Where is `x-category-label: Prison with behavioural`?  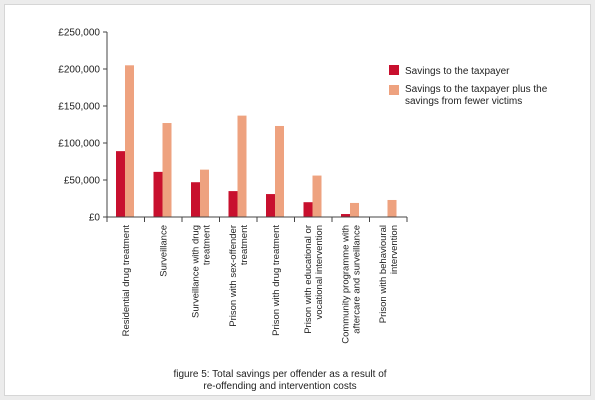 x-category-label: Prison with behavioural is located at coordinates (383, 274).